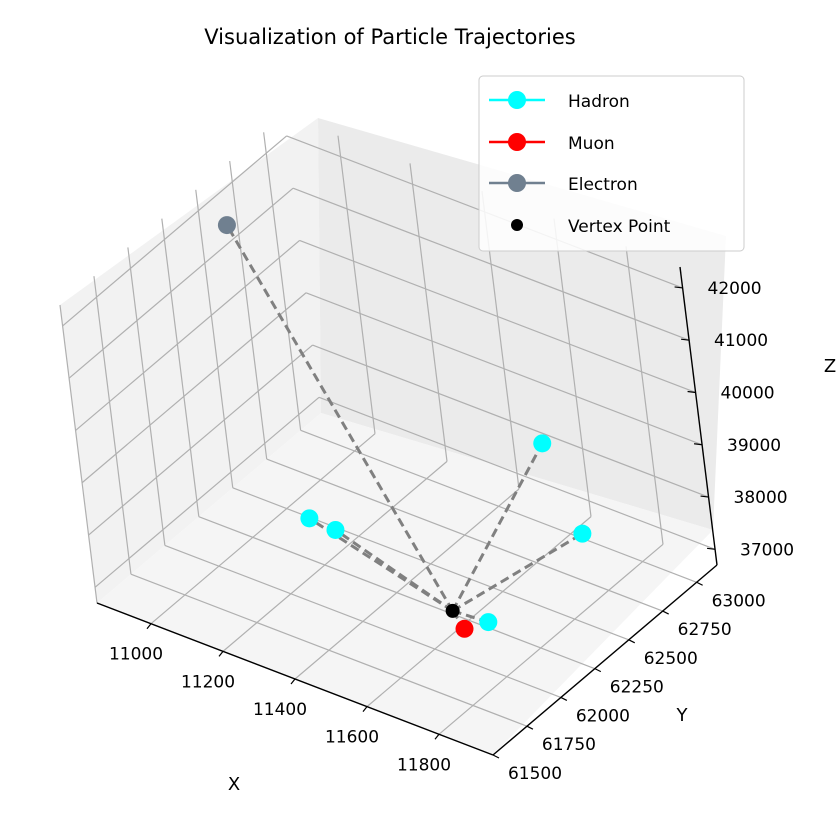 The image size is (840, 828). What do you see at coordinates (599, 102) in the screenshot?
I see `legend-label-hadron: Hadron` at bounding box center [599, 102].